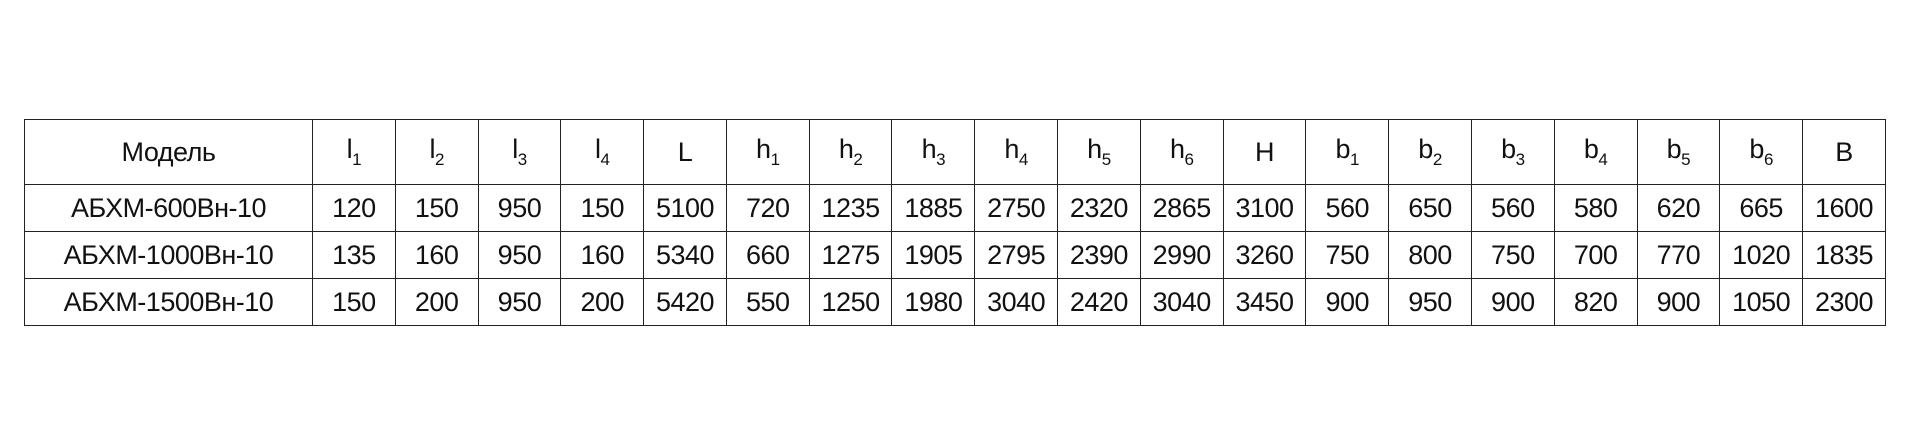 This screenshot has height=435, width=1920. I want to click on header-h4: h4, so click(1016, 152).